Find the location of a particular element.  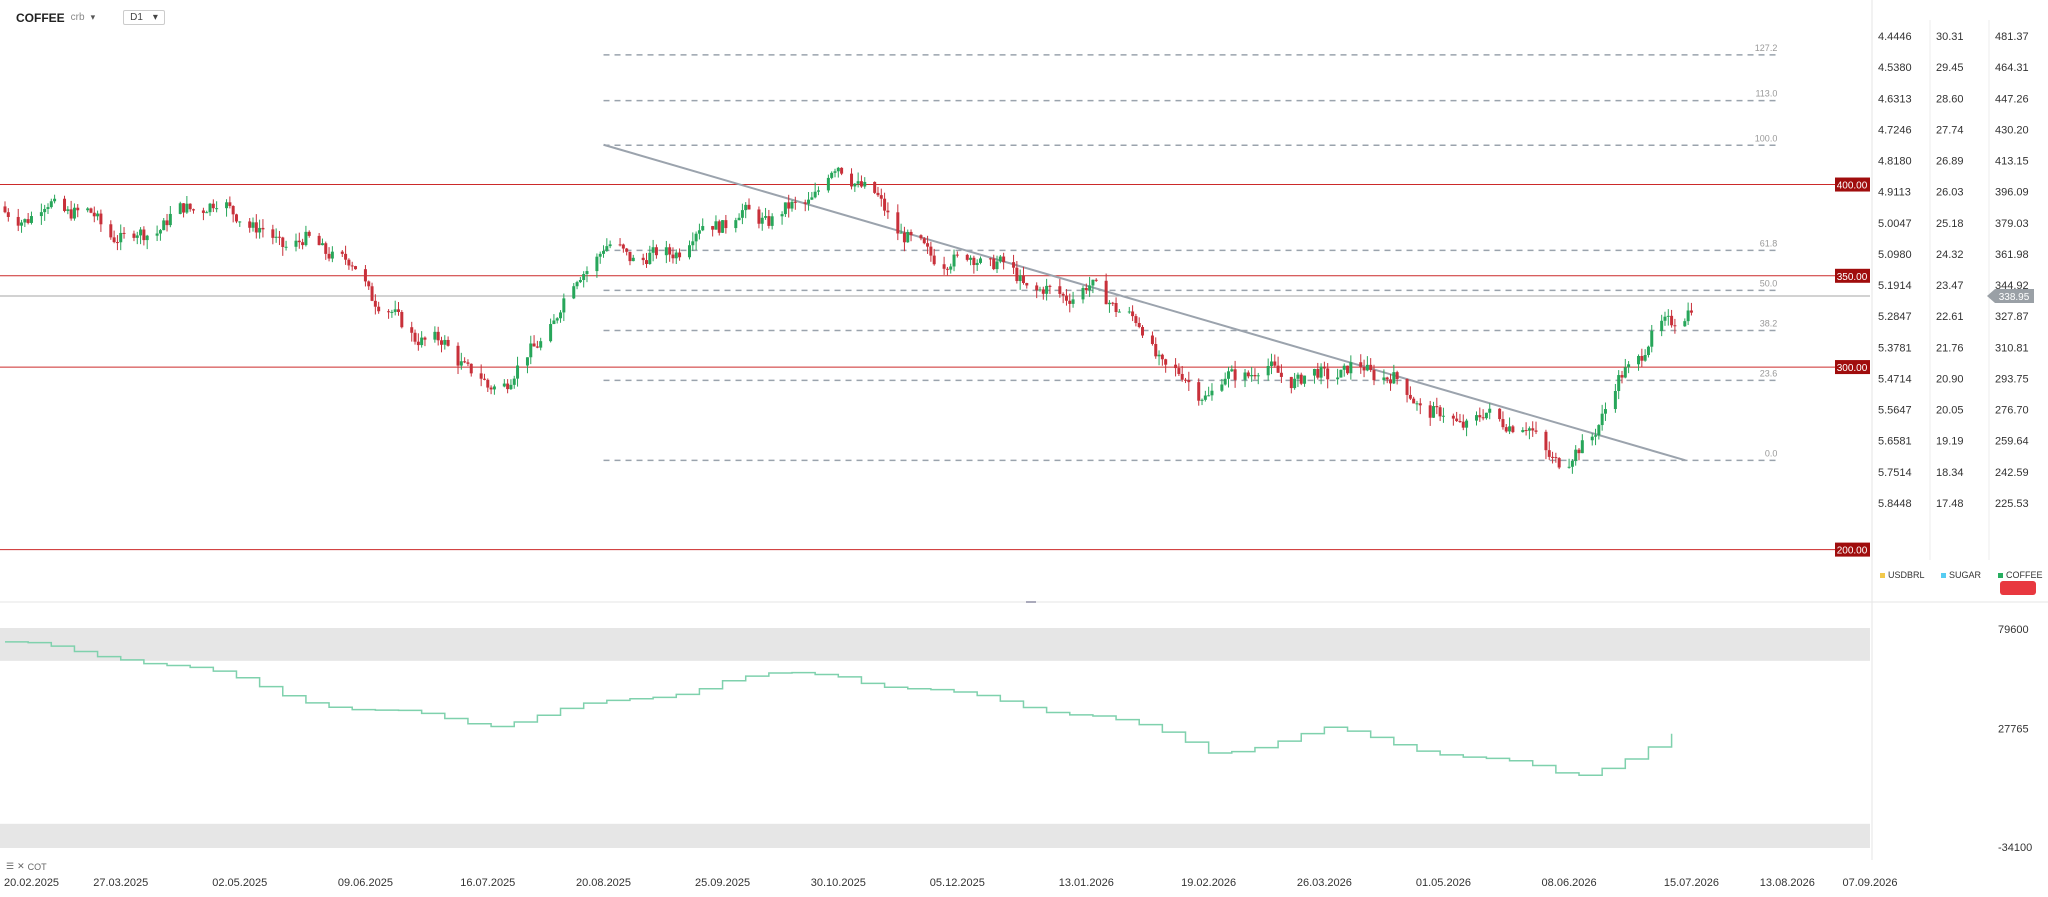

coffee-active-badge is located at coordinates (2018, 588).